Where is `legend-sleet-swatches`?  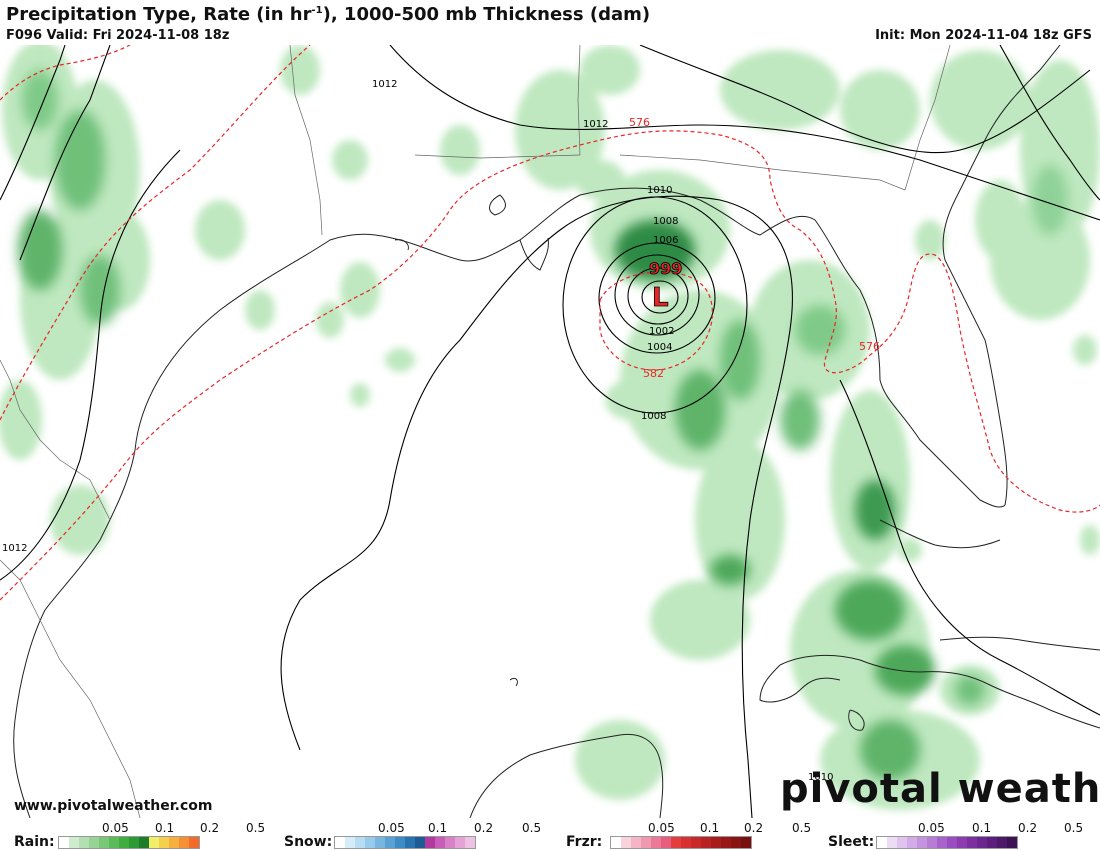 legend-sleet-swatches is located at coordinates (947, 842).